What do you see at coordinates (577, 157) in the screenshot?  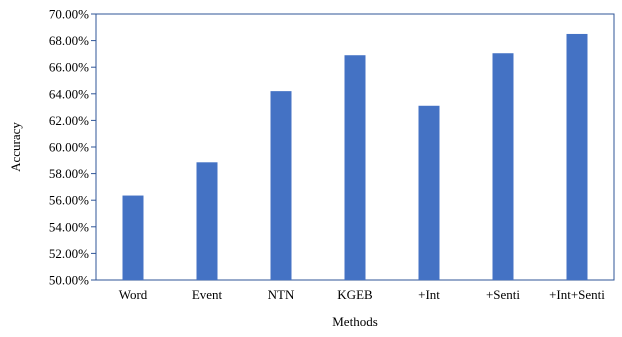 I see `bar-int-senti` at bounding box center [577, 157].